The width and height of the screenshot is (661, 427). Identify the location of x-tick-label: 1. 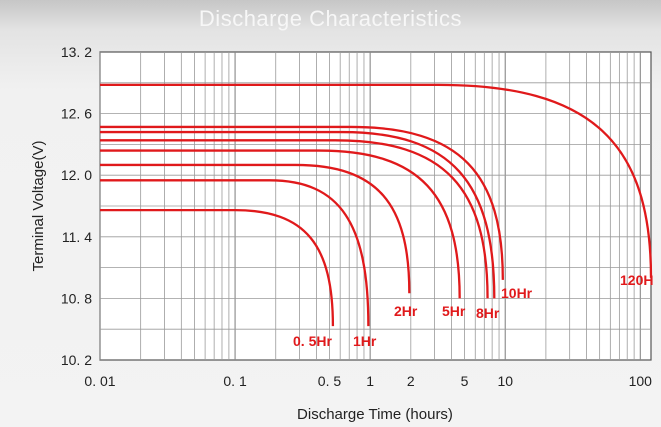
(370, 381).